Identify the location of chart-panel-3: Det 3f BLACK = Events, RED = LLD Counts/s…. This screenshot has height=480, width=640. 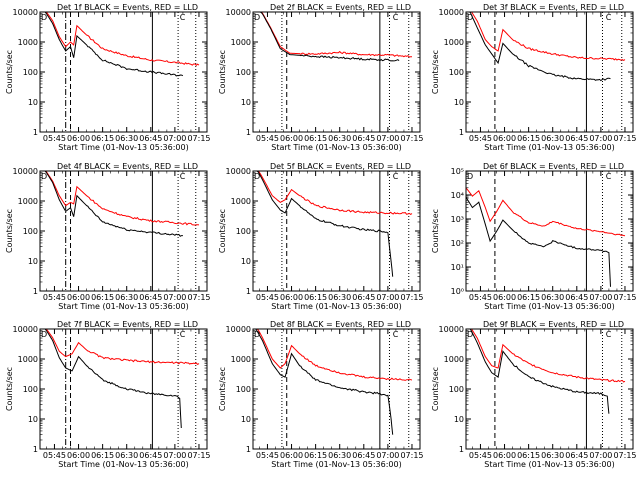
(534, 77).